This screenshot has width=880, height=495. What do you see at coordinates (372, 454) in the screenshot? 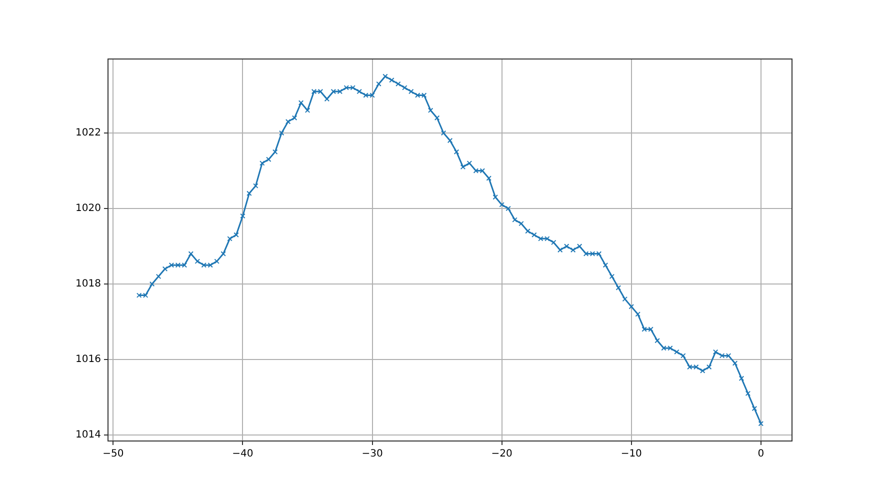
I see `x-tick-label: −30` at bounding box center [372, 454].